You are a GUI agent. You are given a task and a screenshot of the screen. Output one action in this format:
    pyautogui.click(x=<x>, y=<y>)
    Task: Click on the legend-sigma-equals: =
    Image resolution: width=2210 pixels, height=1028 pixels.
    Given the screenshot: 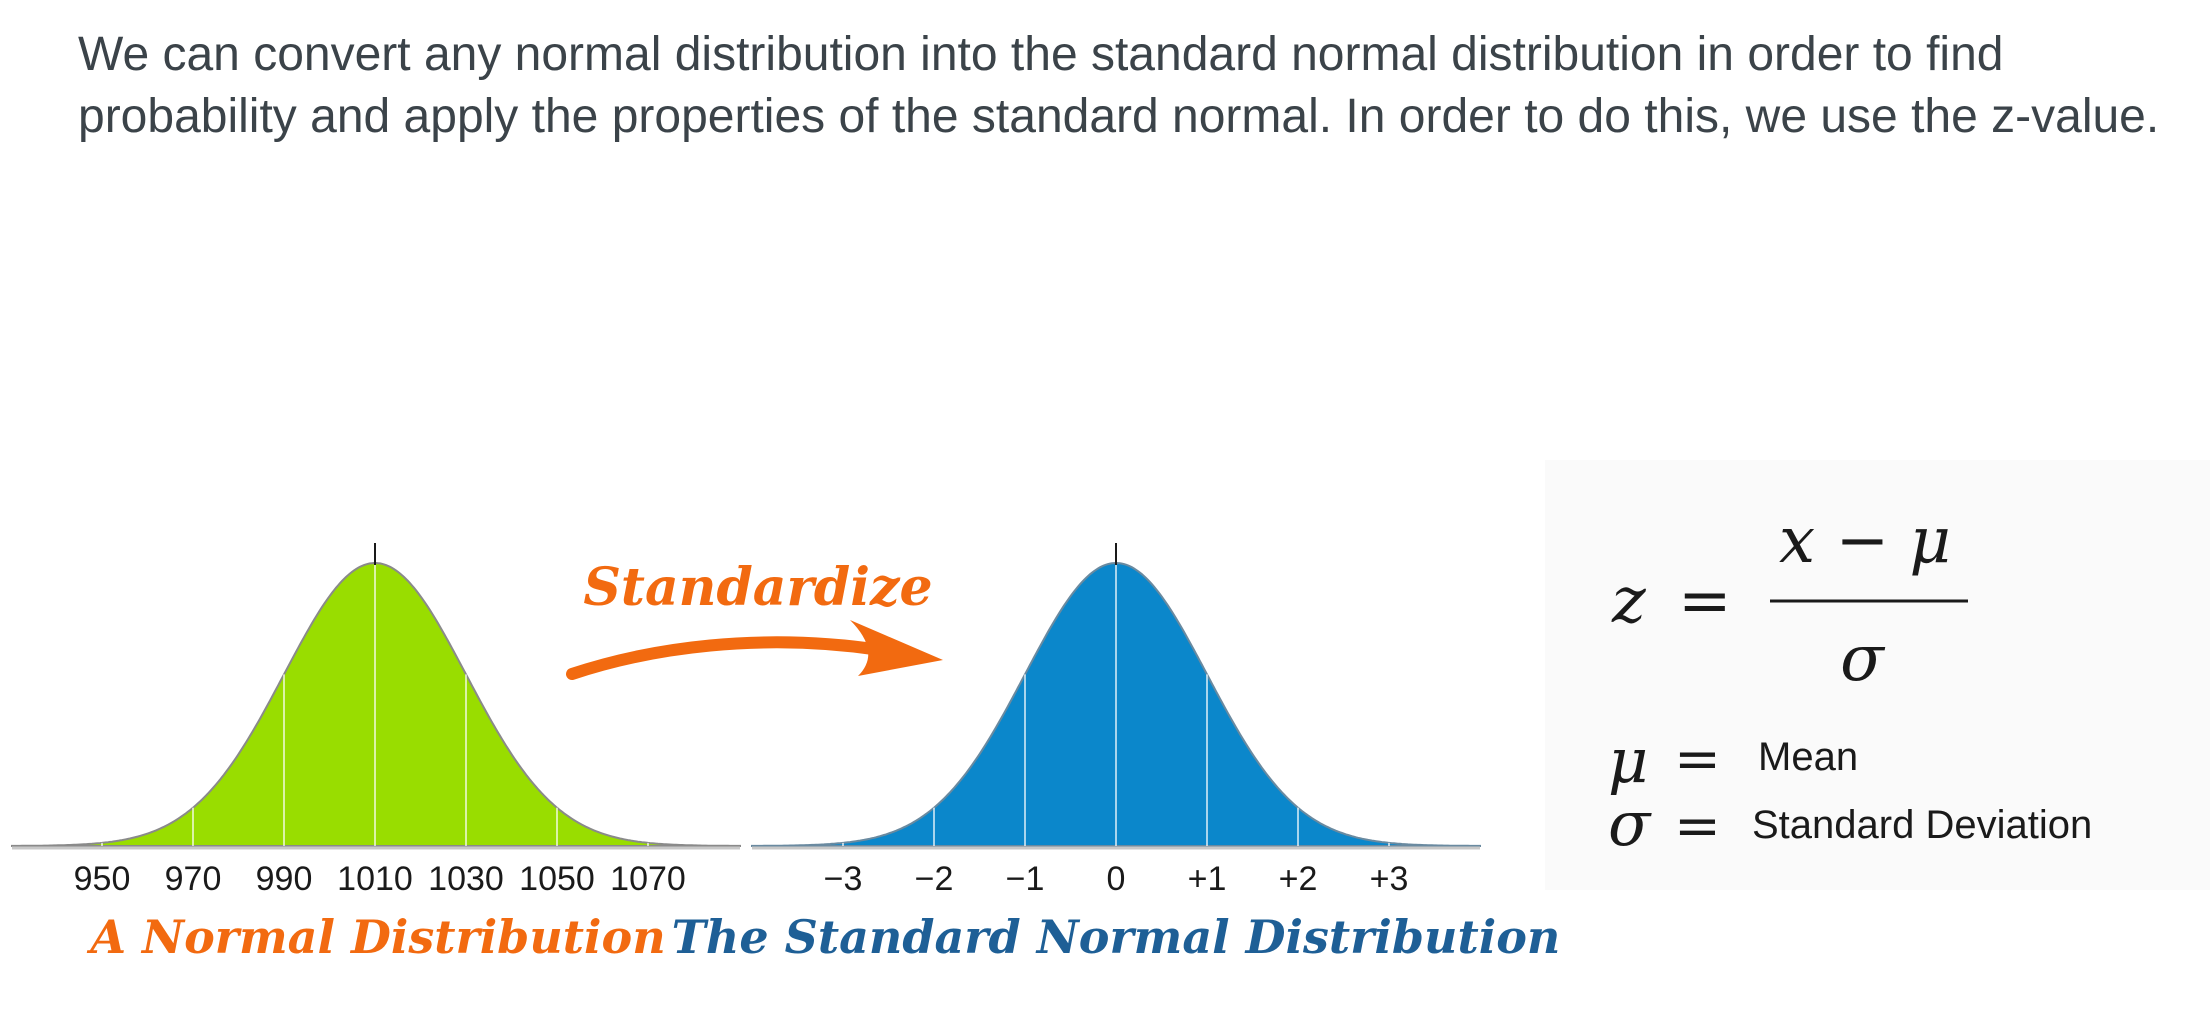 What is the action you would take?
    pyautogui.click(x=1697, y=826)
    